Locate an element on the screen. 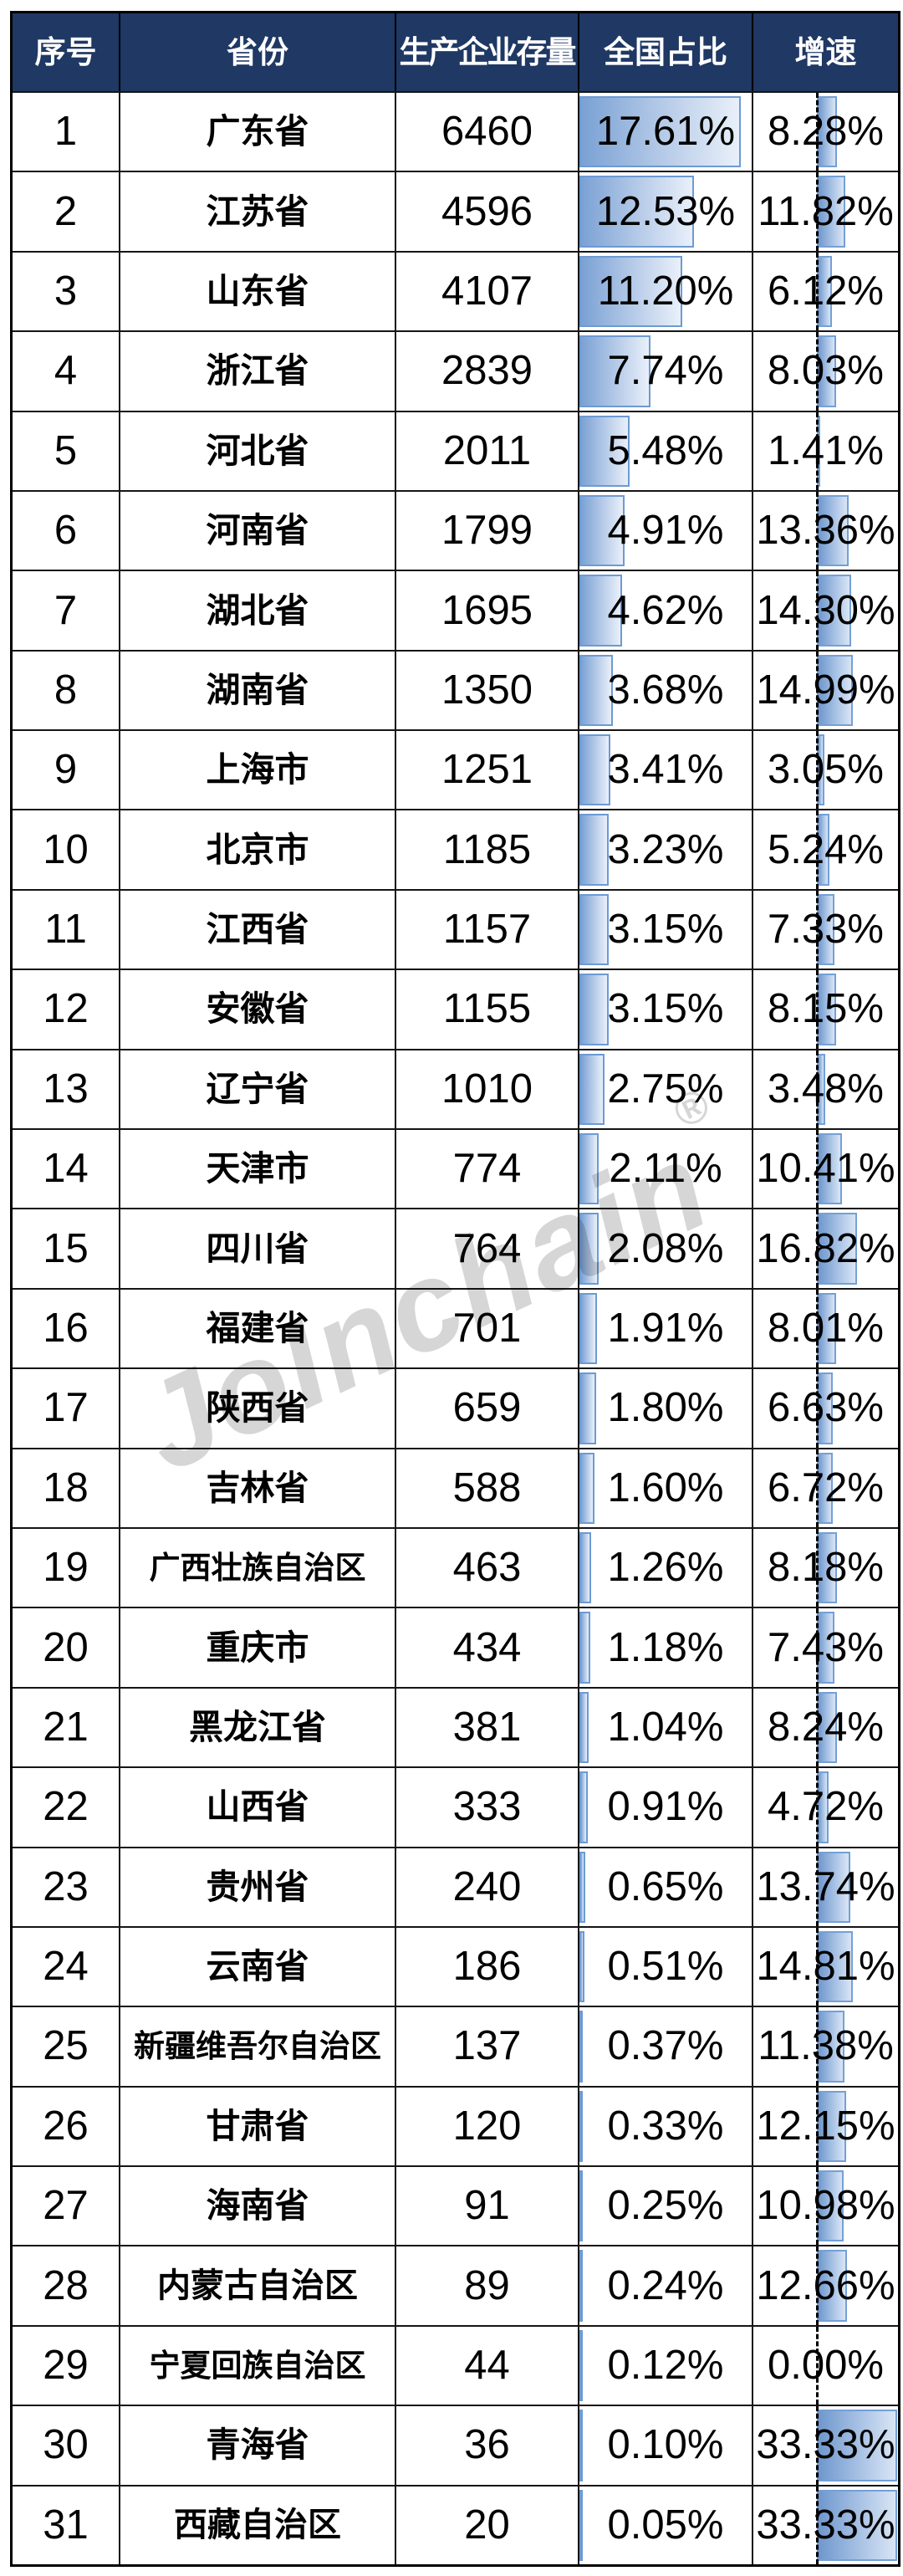 This screenshot has height=2576, width=903. share-value: 0.10% is located at coordinates (665, 2445).